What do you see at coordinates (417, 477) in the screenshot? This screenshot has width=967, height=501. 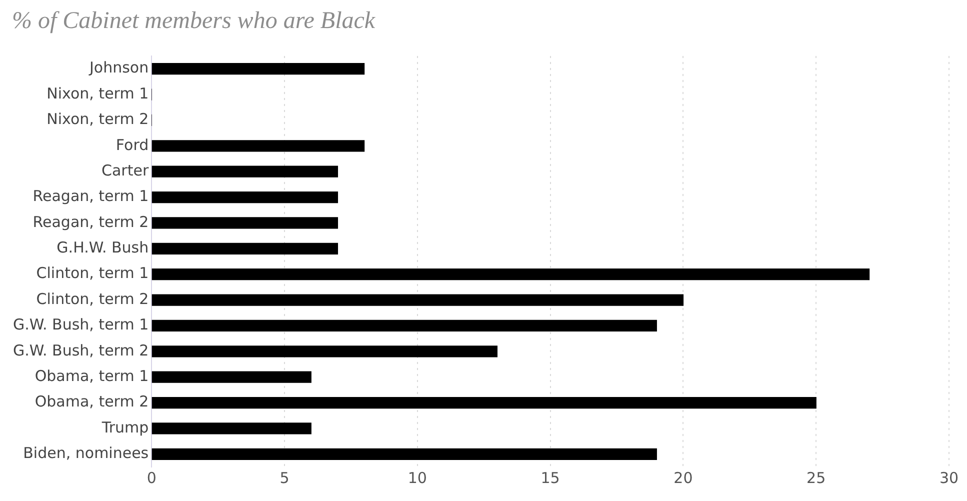 I see `x-tick-label: 10` at bounding box center [417, 477].